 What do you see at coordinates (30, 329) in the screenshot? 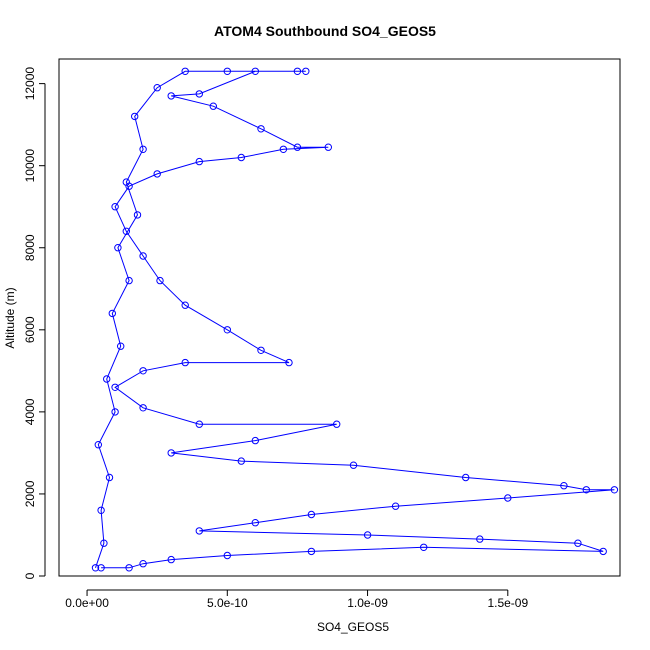
I see `y-tick-label: 6000` at bounding box center [30, 329].